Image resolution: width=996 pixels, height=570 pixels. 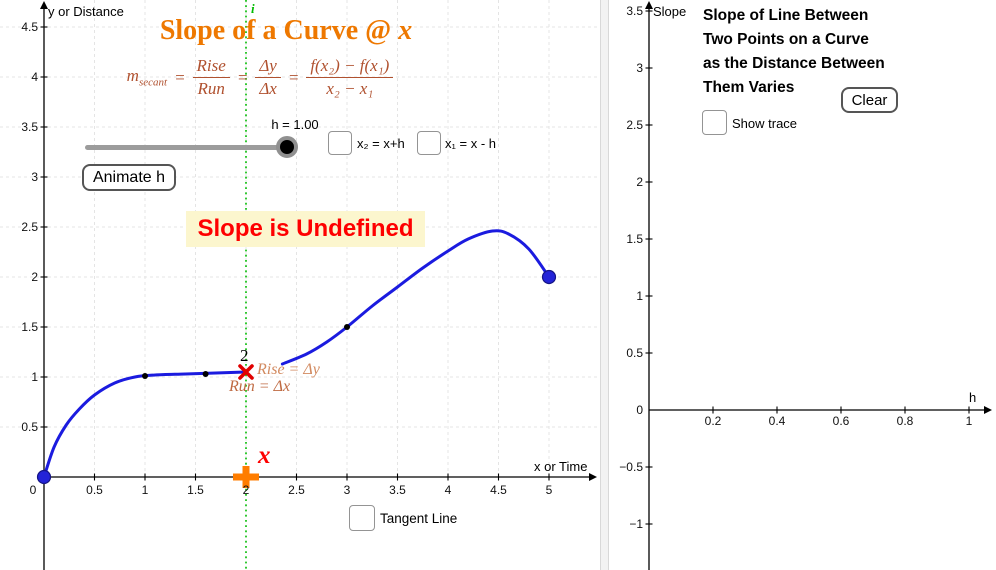 I want to click on panel-splitter, so click(x=604, y=285).